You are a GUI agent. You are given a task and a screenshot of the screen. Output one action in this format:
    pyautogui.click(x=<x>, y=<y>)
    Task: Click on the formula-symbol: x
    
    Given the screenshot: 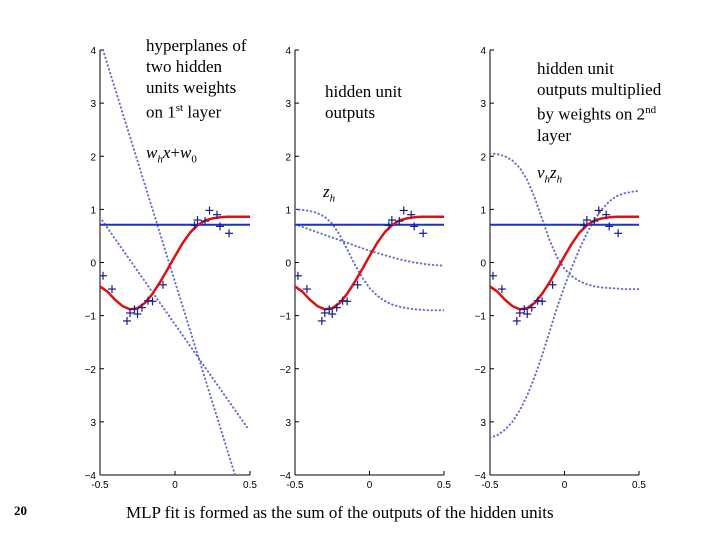 What is the action you would take?
    pyautogui.click(x=166, y=152)
    